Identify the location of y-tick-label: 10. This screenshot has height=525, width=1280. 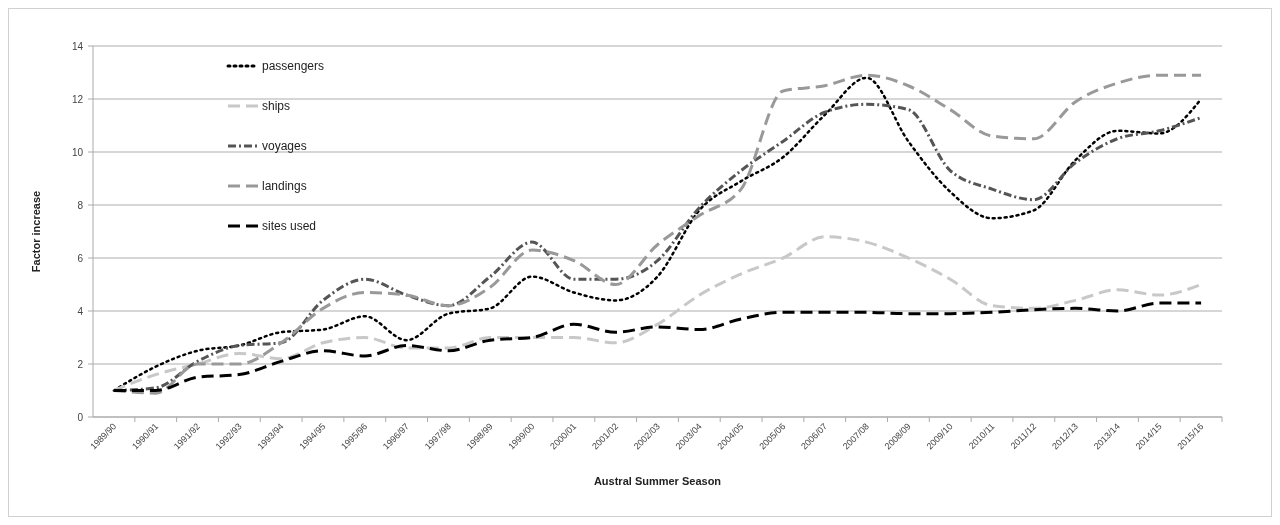
(77, 152).